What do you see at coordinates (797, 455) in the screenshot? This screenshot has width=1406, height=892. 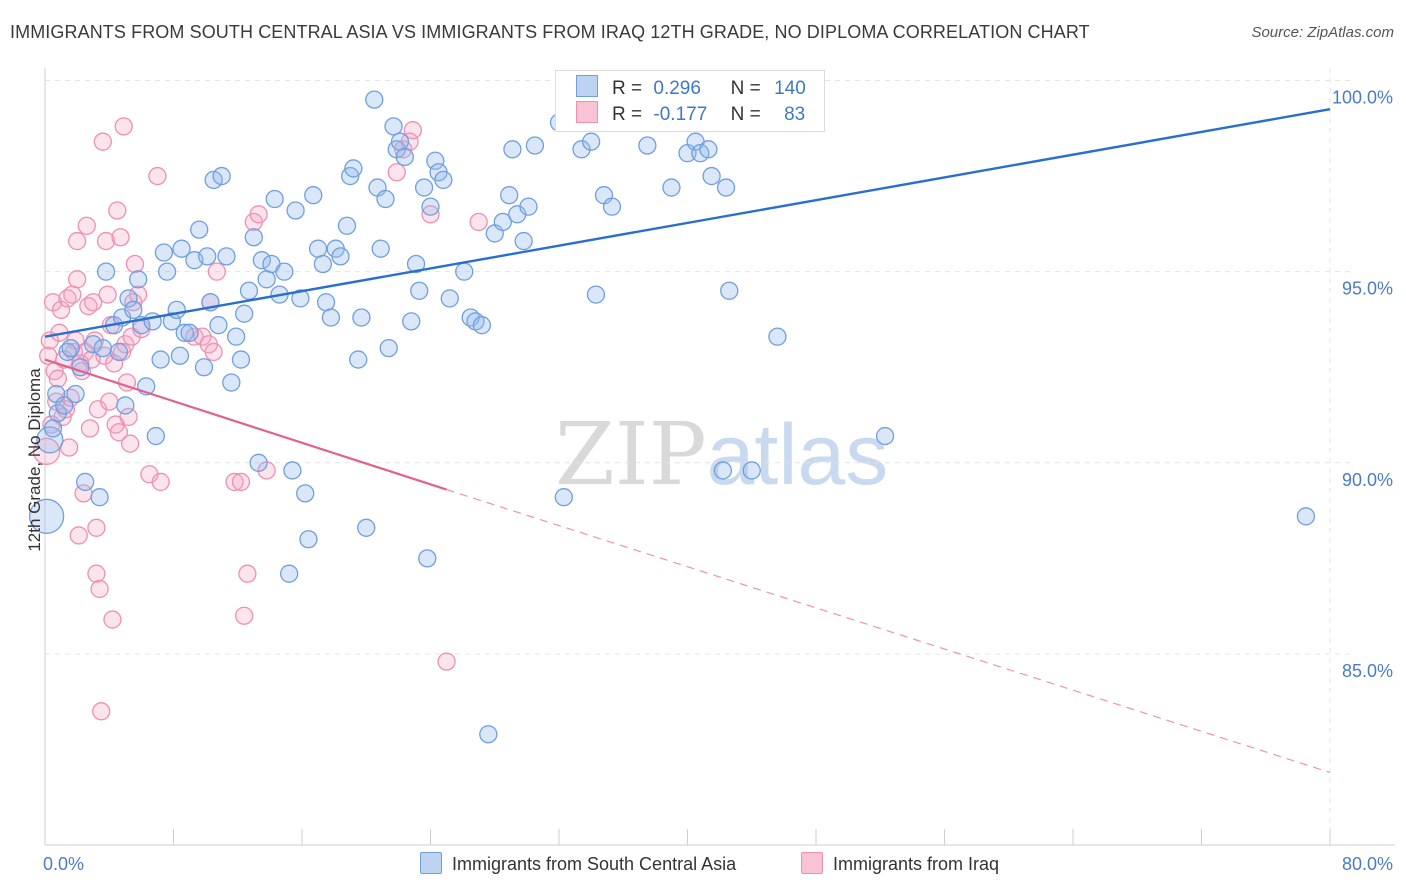 I see `watermark-atlas: atlas` at bounding box center [797, 455].